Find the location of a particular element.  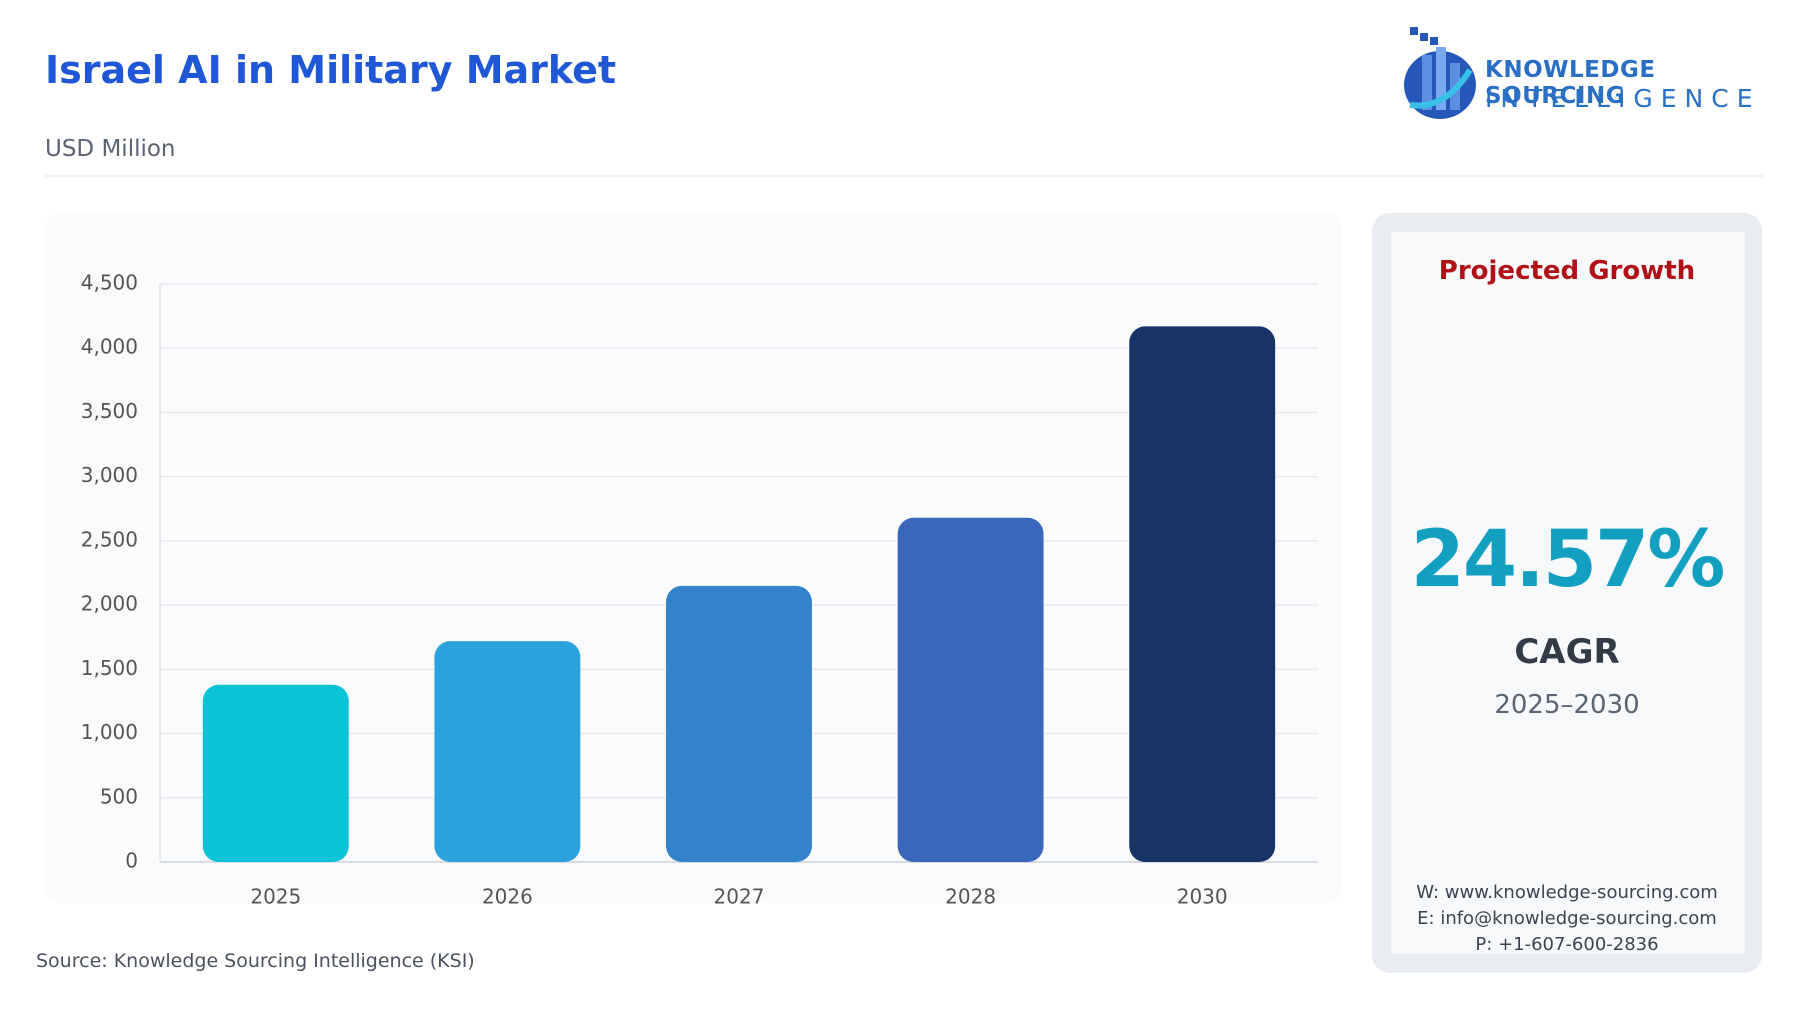

y-tick-label: 4,500 is located at coordinates (109, 283).